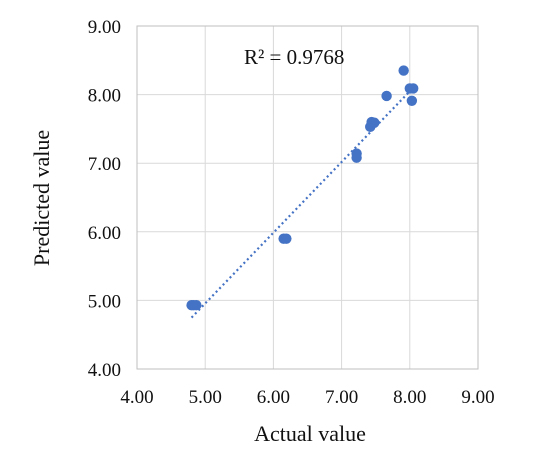  I want to click on y-axis-title: Predicted value, so click(41, 198).